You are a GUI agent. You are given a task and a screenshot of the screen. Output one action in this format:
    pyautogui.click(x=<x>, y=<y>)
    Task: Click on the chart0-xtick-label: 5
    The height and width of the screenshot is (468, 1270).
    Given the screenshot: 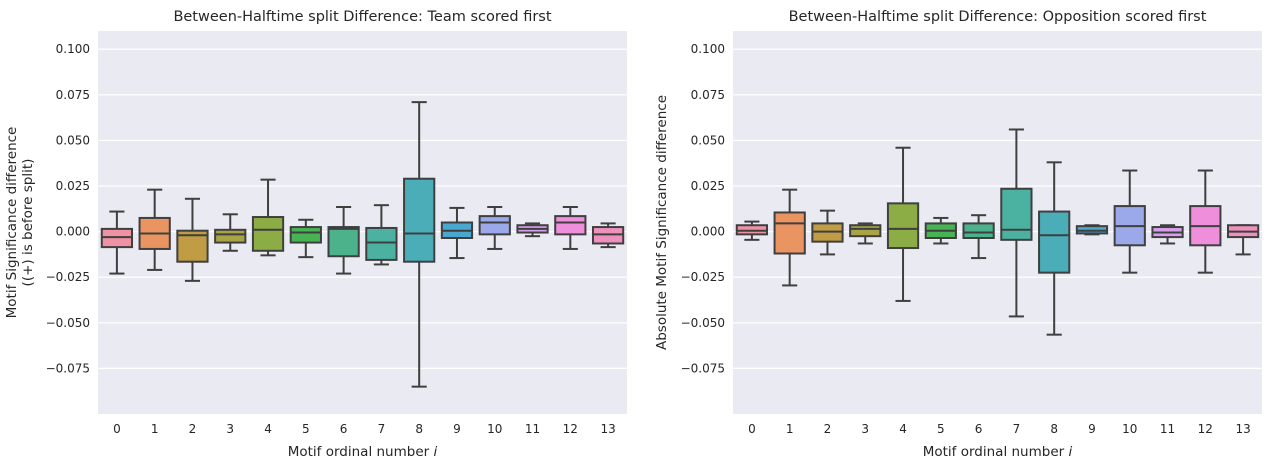 What is the action you would take?
    pyautogui.click(x=306, y=429)
    